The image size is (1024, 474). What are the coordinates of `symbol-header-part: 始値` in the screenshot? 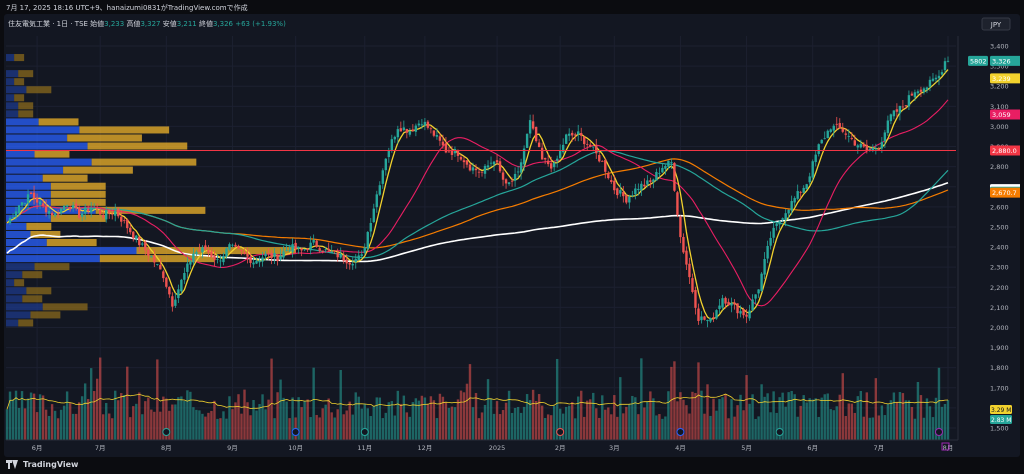 It's located at (97, 23).